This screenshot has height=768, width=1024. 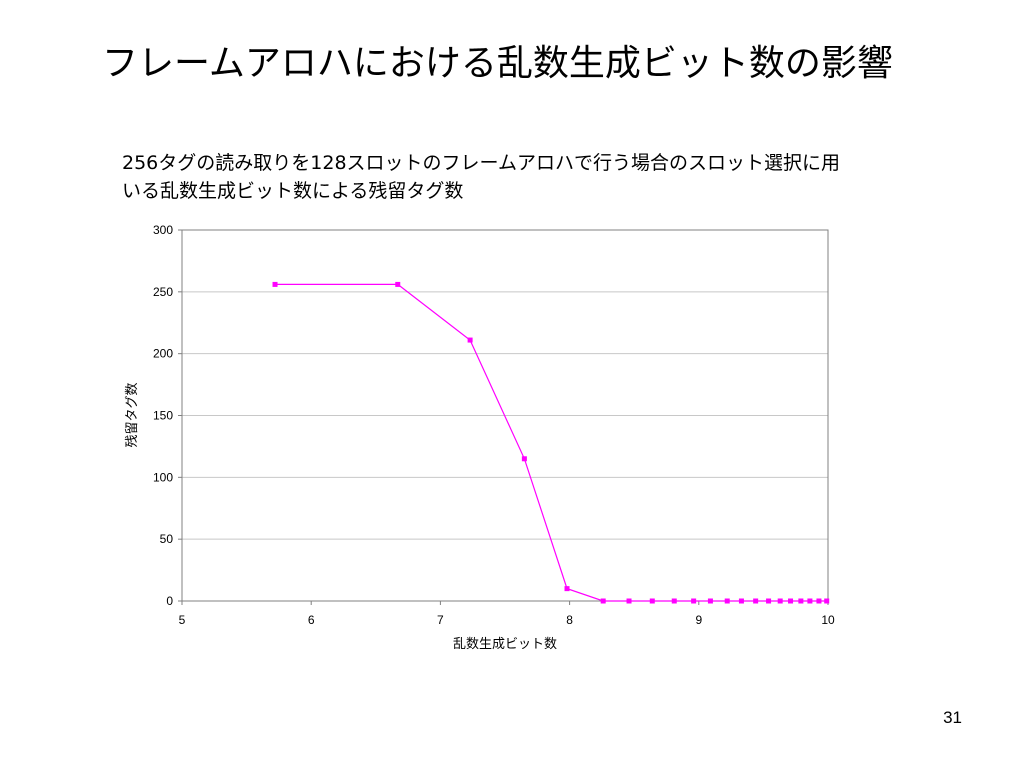 I want to click on y-tick-label: 250, so click(x=163, y=292).